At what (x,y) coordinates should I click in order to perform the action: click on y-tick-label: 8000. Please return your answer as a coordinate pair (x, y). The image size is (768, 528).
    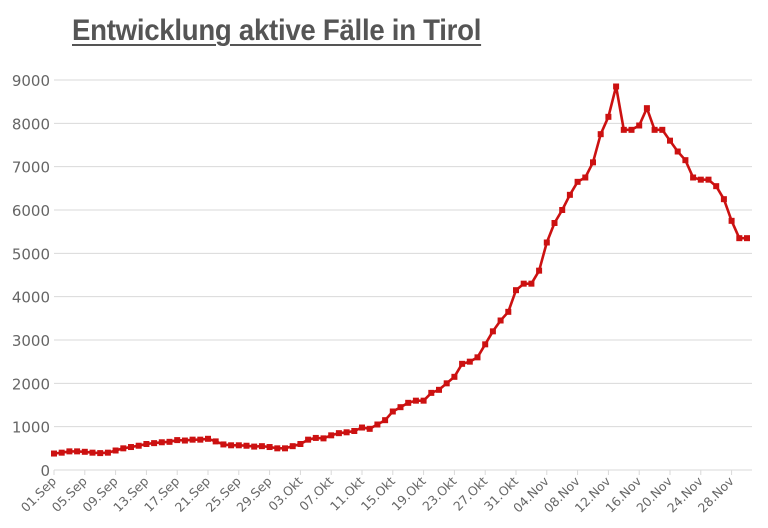
    Looking at the image, I should click on (31, 124).